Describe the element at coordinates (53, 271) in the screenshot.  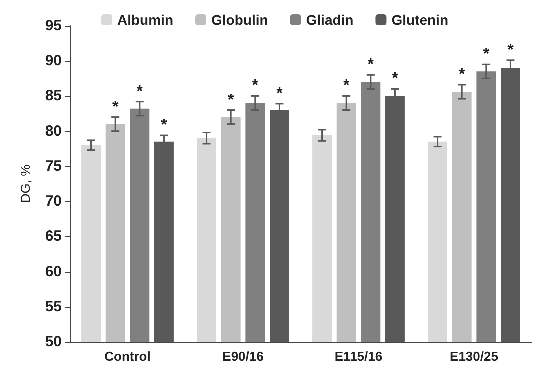
I see `y-tick-label: 60` at that location.